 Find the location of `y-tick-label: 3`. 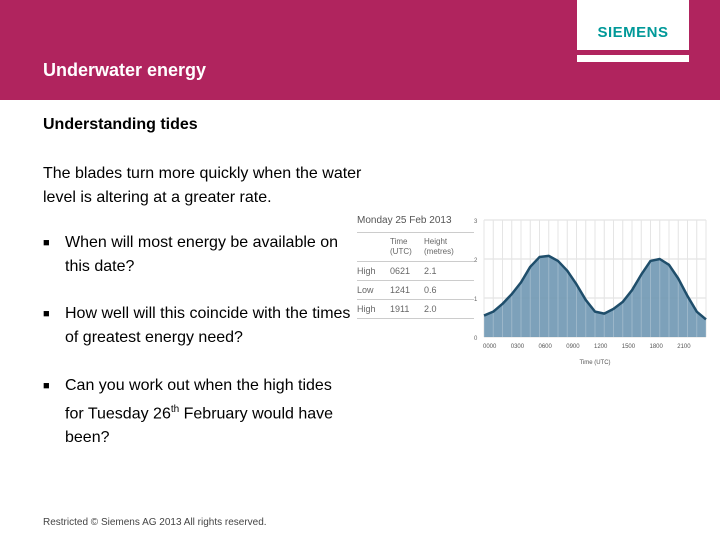

y-tick-label: 3 is located at coordinates (476, 222).